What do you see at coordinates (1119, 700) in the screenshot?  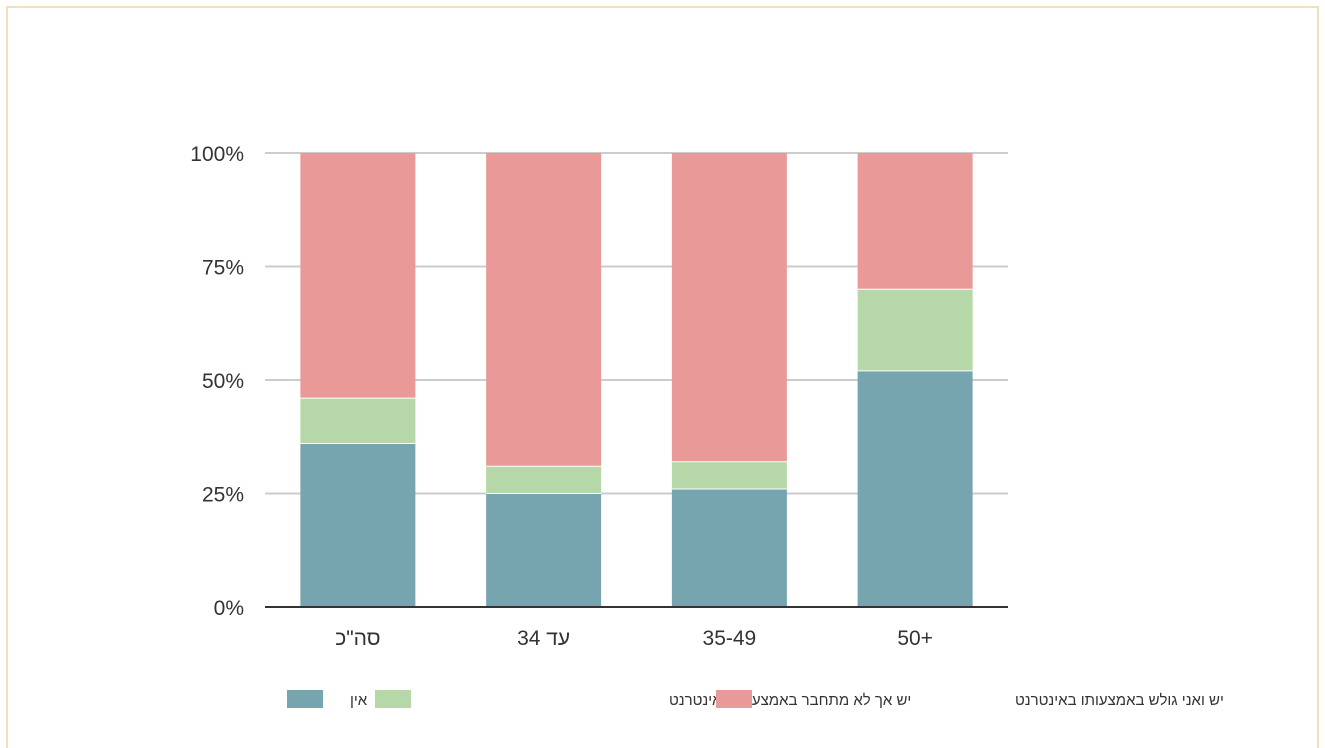 I see `legend-label-2: יש ואני גולש באמצעותו באינטרנט` at bounding box center [1119, 700].